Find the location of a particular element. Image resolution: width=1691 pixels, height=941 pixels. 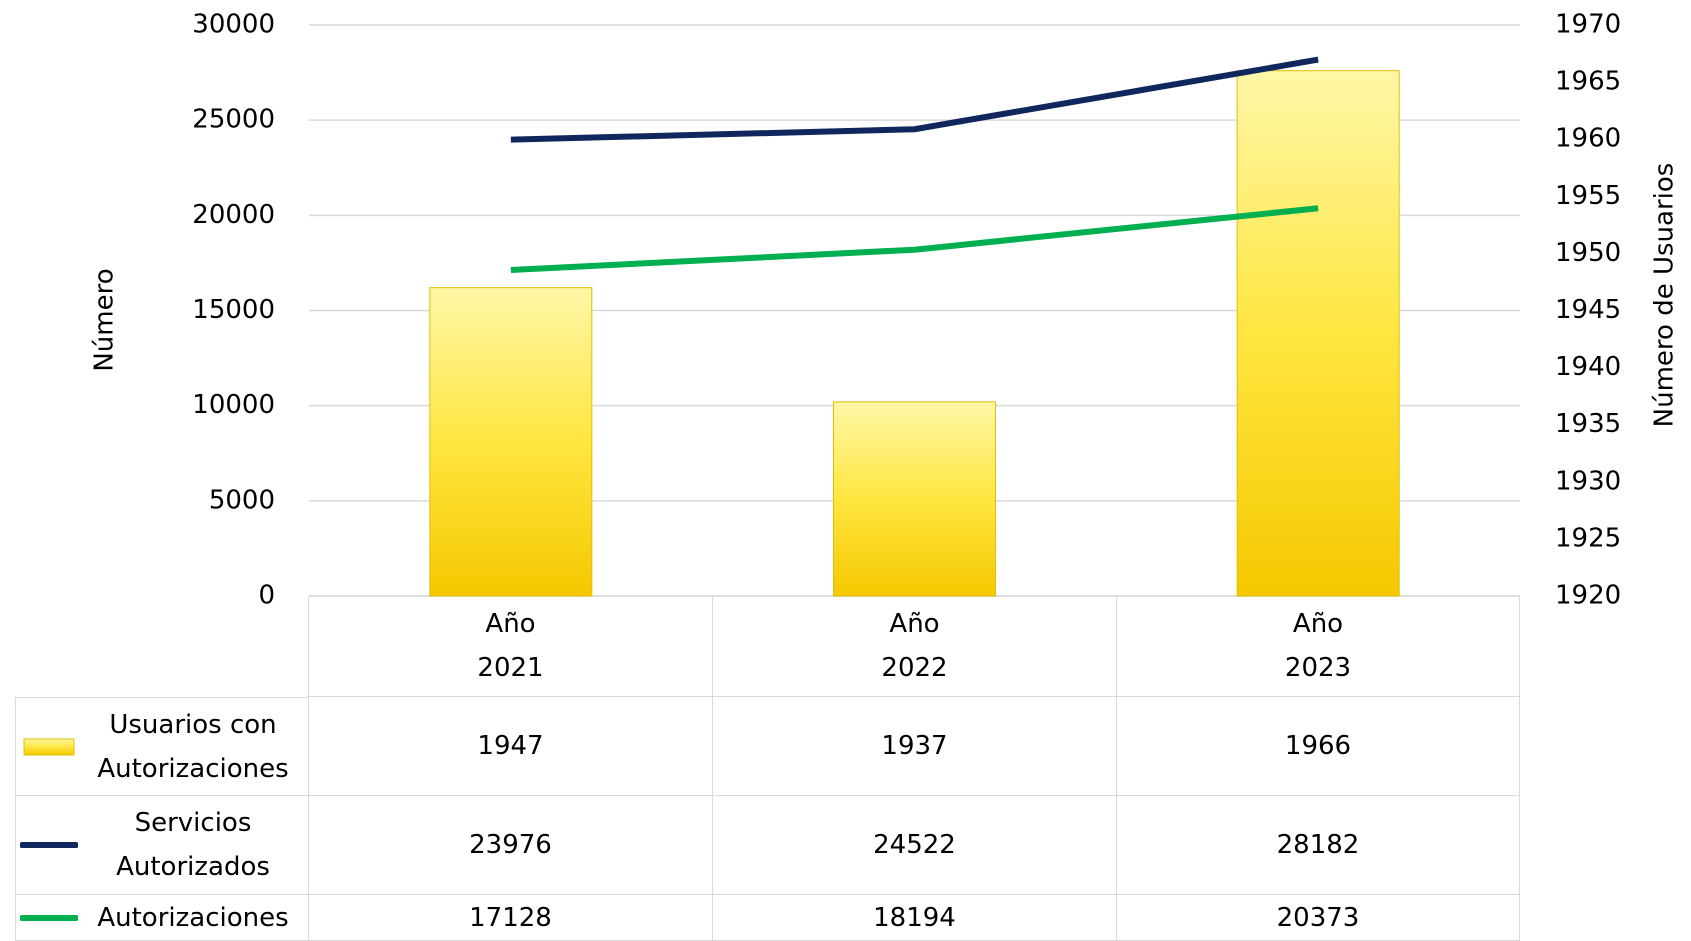

y2-tick-label: 1935 is located at coordinates (1588, 424).